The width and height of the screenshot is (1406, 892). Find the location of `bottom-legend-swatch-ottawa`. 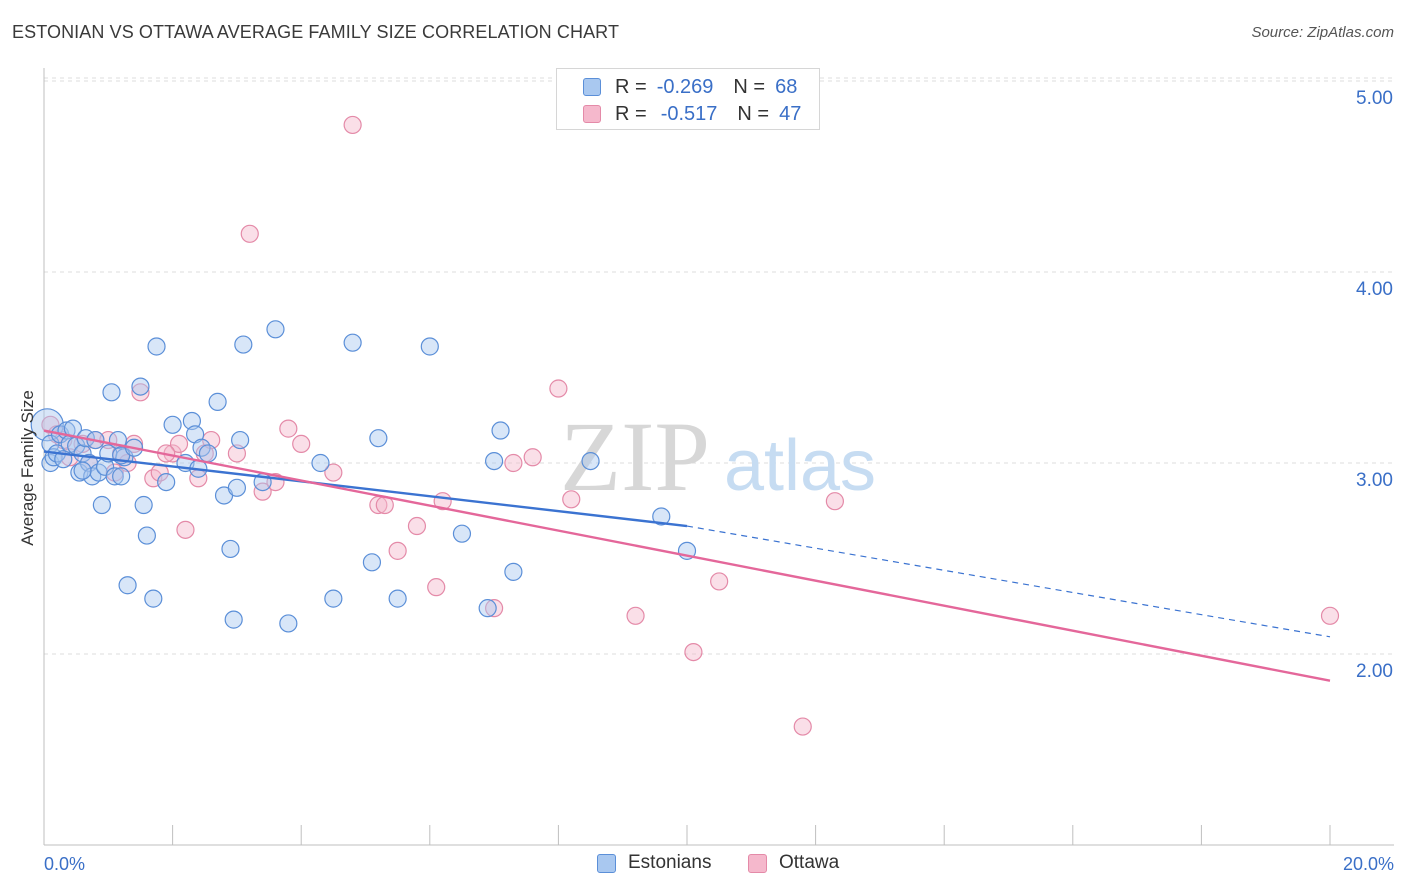

bottom-legend-swatch-ottawa is located at coordinates (757, 863).